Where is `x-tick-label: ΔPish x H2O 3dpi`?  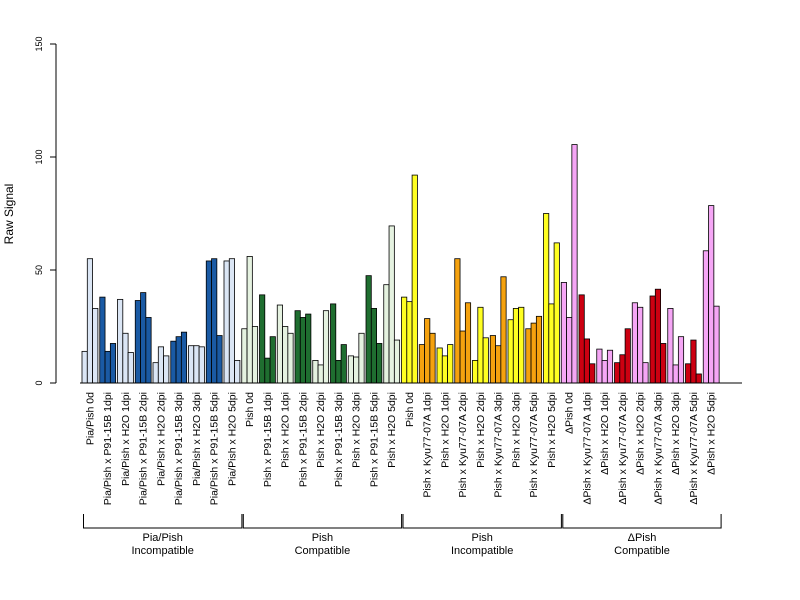 x-tick-label: ΔPish x H2O 3dpi is located at coordinates (676, 433).